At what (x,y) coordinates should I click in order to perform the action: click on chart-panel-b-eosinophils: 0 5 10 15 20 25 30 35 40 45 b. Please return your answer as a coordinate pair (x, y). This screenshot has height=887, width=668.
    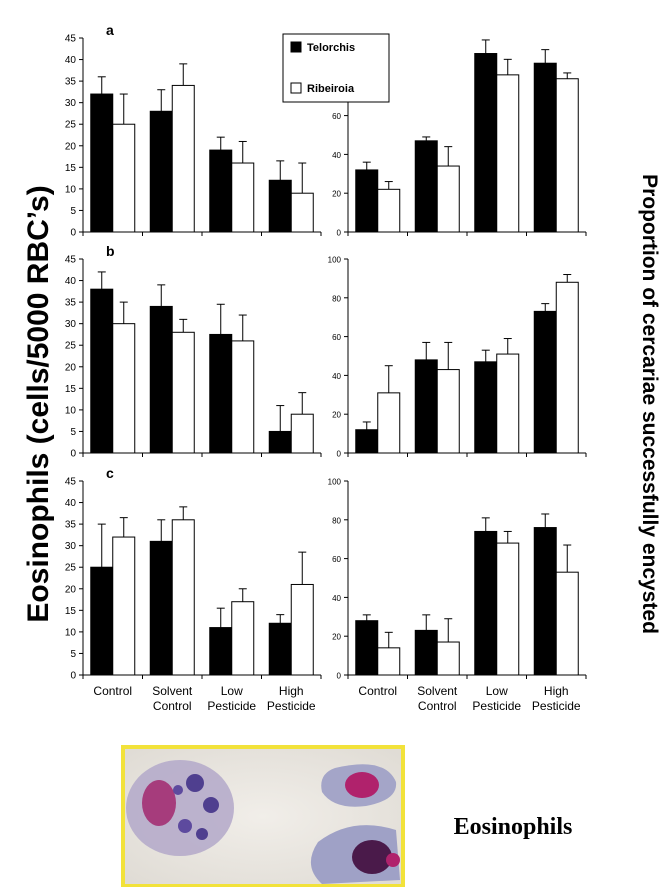
    Looking at the image, I should click on (193, 351).